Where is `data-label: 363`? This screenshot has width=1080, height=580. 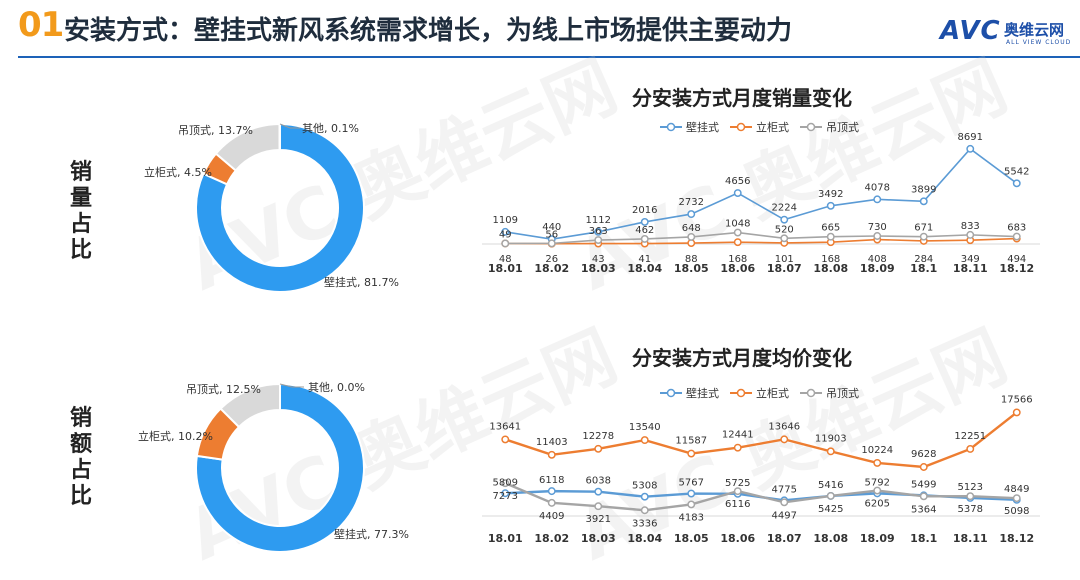
data-label: 363 is located at coordinates (598, 231).